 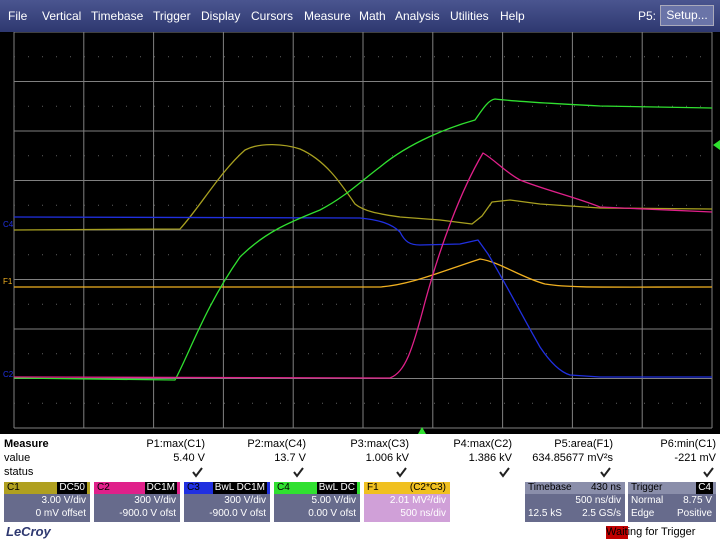 I want to click on menu-item: Display, so click(x=221, y=16).